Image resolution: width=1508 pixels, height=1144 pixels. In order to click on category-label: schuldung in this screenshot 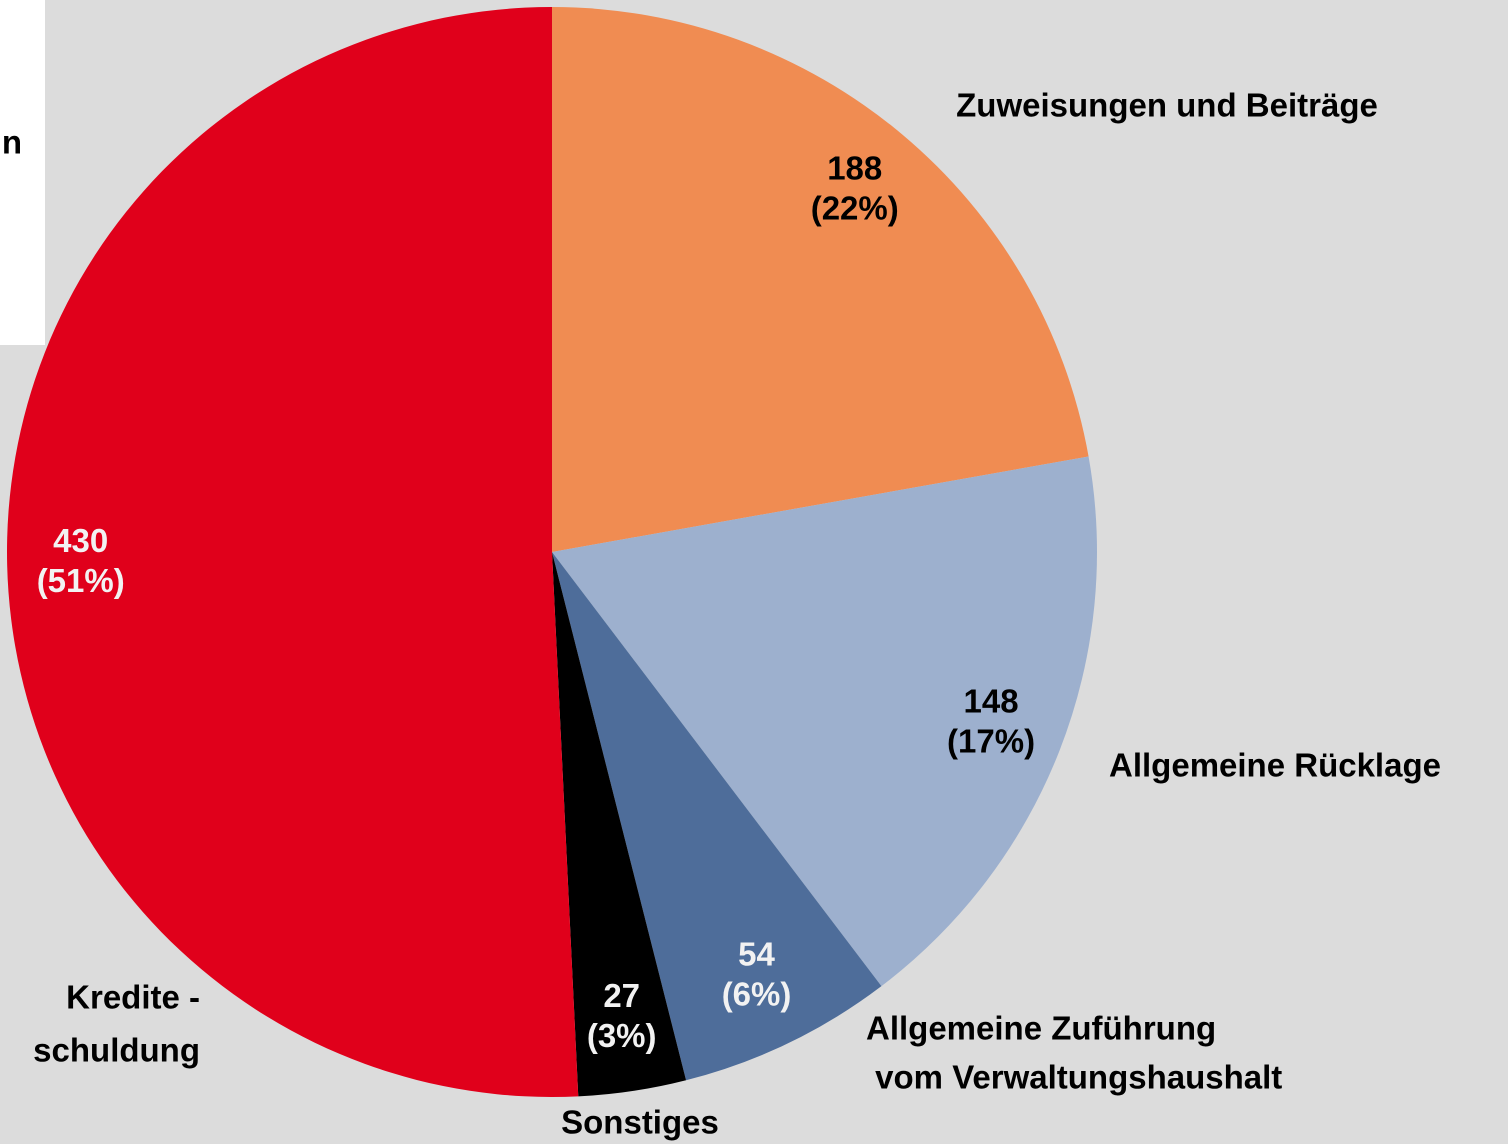, I will do `click(116, 1050)`.